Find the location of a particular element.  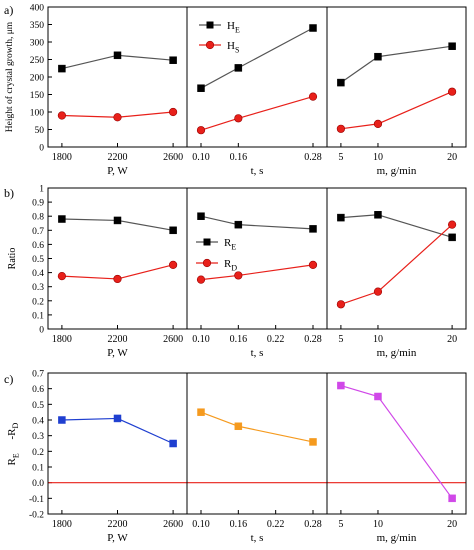

y-tick-label: 200 is located at coordinates (37, 79).